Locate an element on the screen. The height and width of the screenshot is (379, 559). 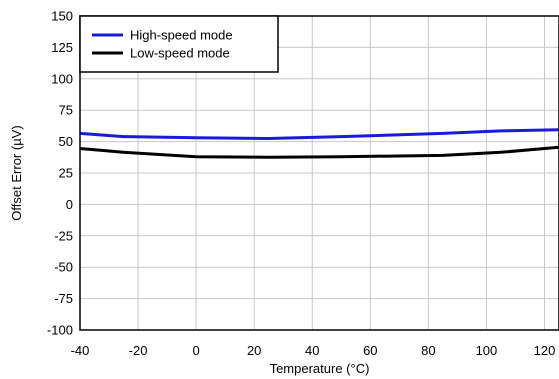
x-axis-title: Temperature (°C) is located at coordinates (320, 368).